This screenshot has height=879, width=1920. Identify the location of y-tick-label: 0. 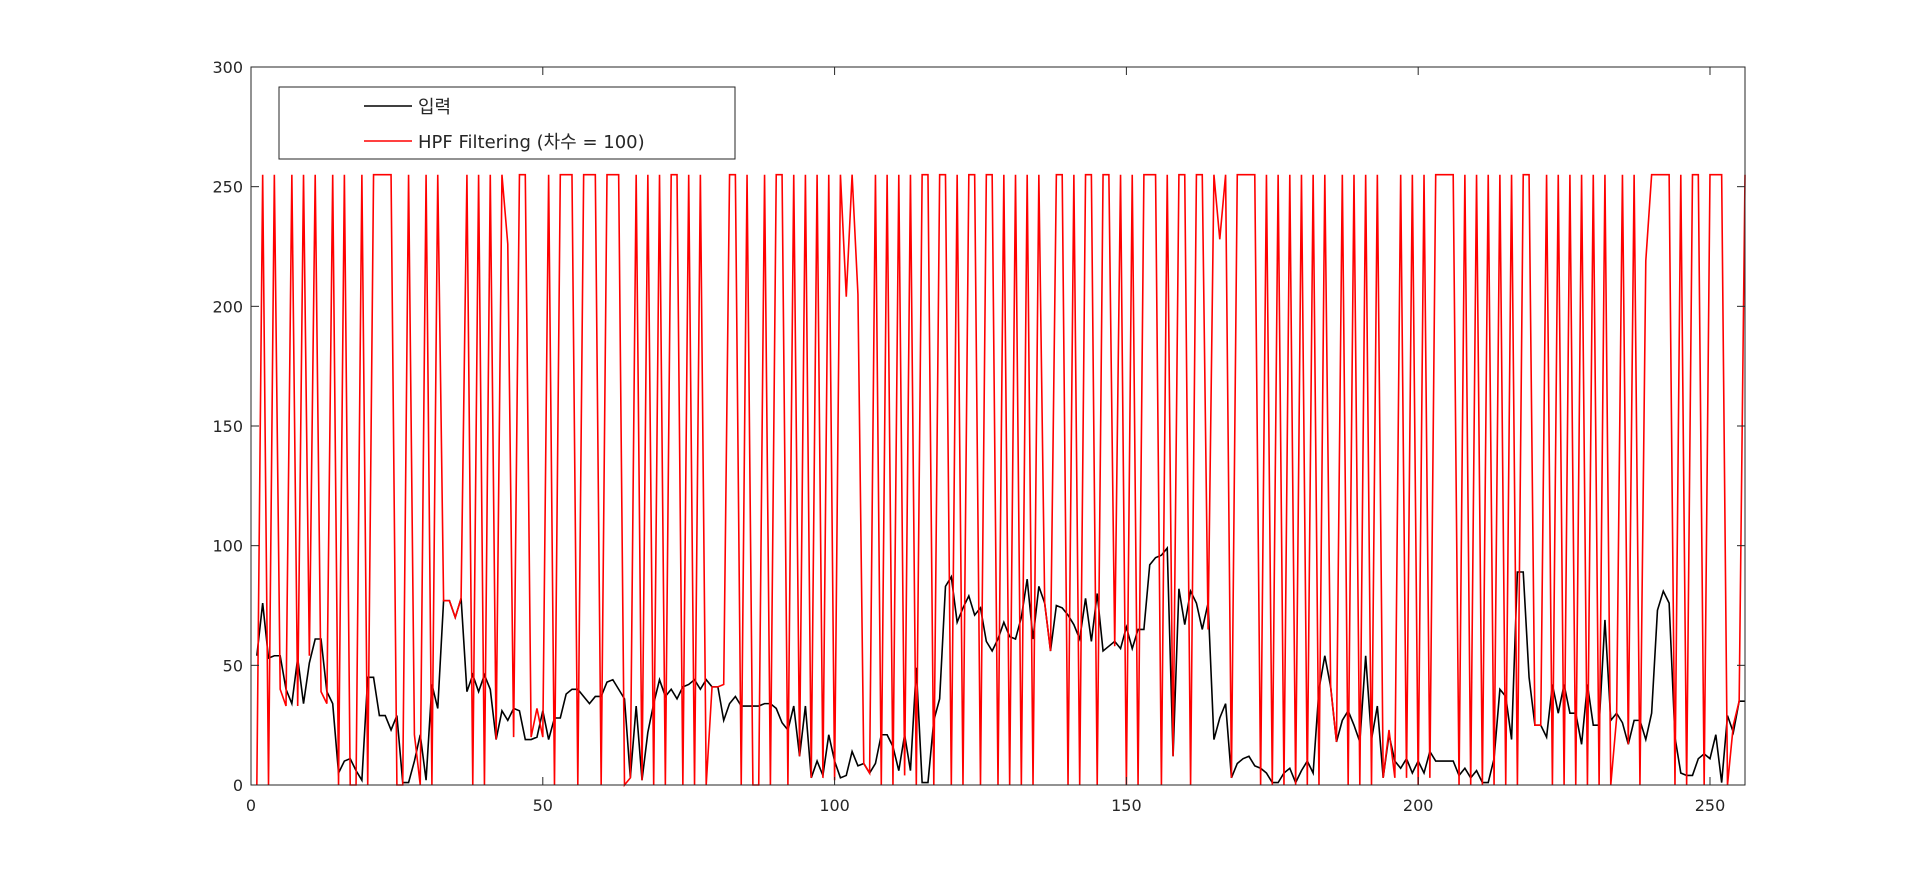
(238, 785).